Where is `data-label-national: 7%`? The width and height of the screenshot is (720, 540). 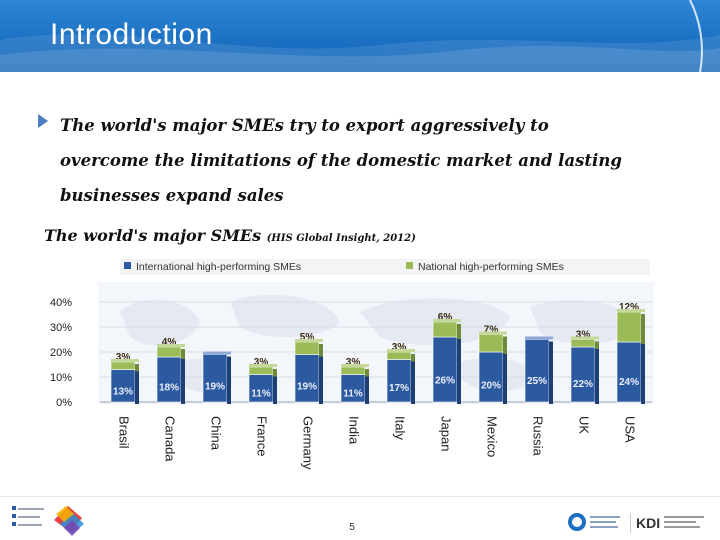
data-label-national: 7% is located at coordinates (491, 330).